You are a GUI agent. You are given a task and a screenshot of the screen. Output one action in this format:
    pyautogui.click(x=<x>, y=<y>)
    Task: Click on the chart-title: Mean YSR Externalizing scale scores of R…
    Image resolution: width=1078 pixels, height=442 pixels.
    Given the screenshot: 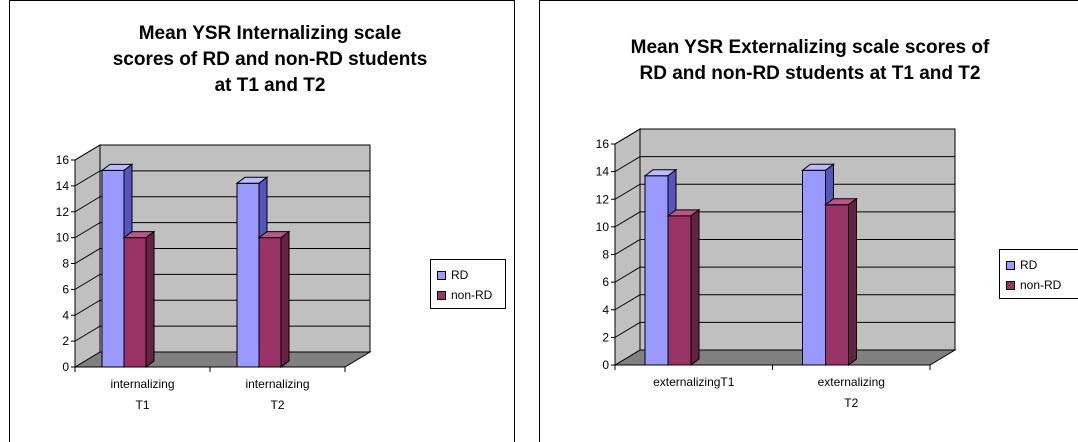 What is the action you would take?
    pyautogui.click(x=810, y=60)
    